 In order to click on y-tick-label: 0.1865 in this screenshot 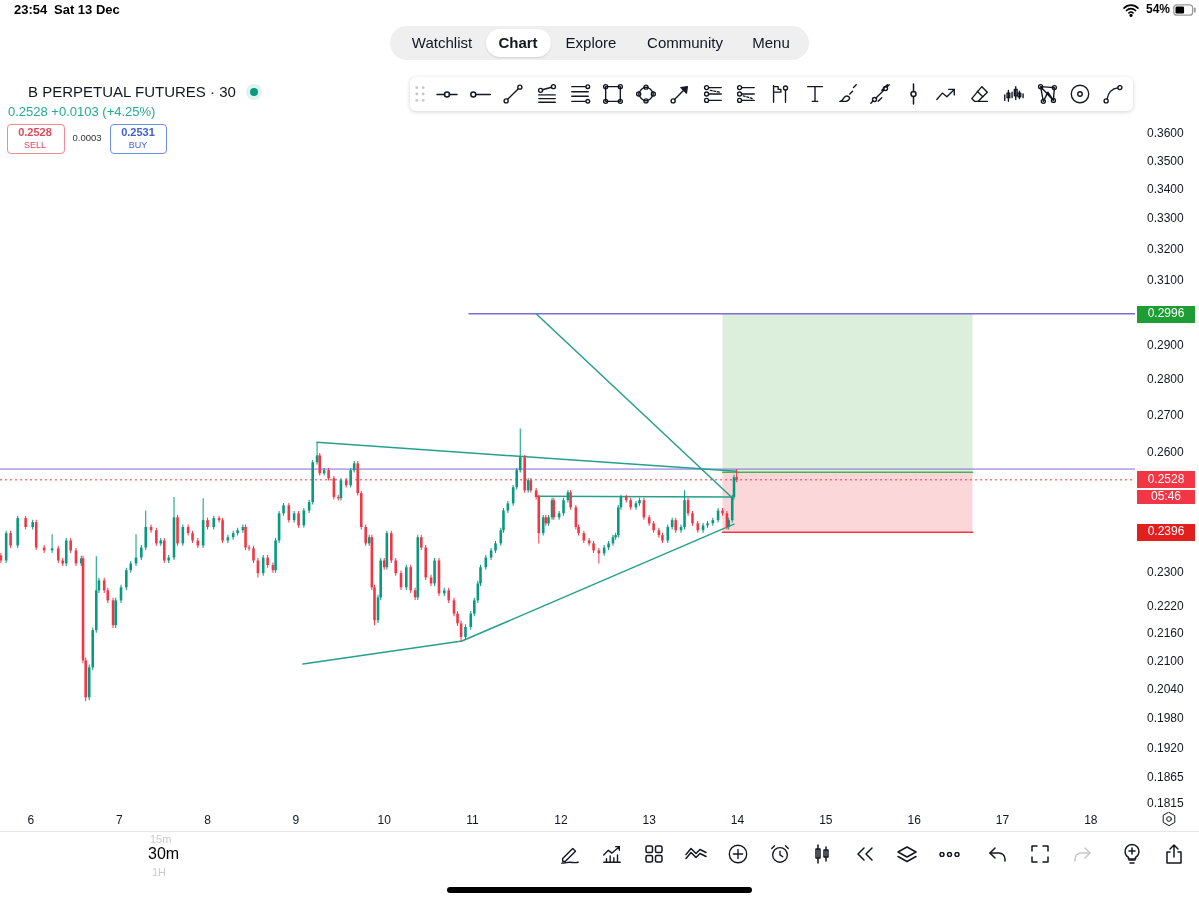, I will do `click(1166, 776)`.